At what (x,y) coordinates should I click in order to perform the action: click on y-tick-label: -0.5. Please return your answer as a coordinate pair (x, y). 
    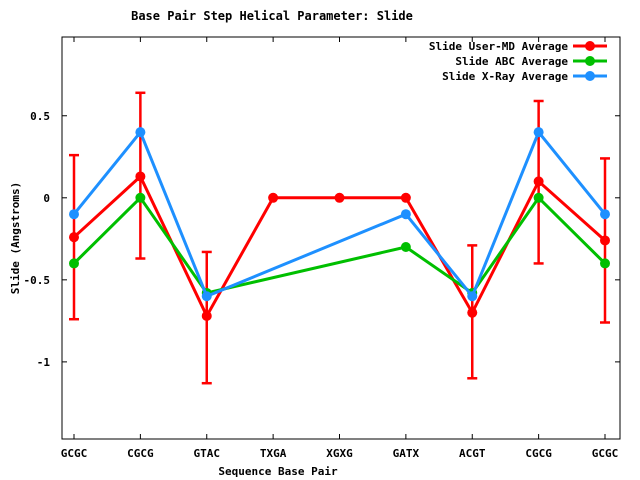
    Looking at the image, I should click on (37, 280).